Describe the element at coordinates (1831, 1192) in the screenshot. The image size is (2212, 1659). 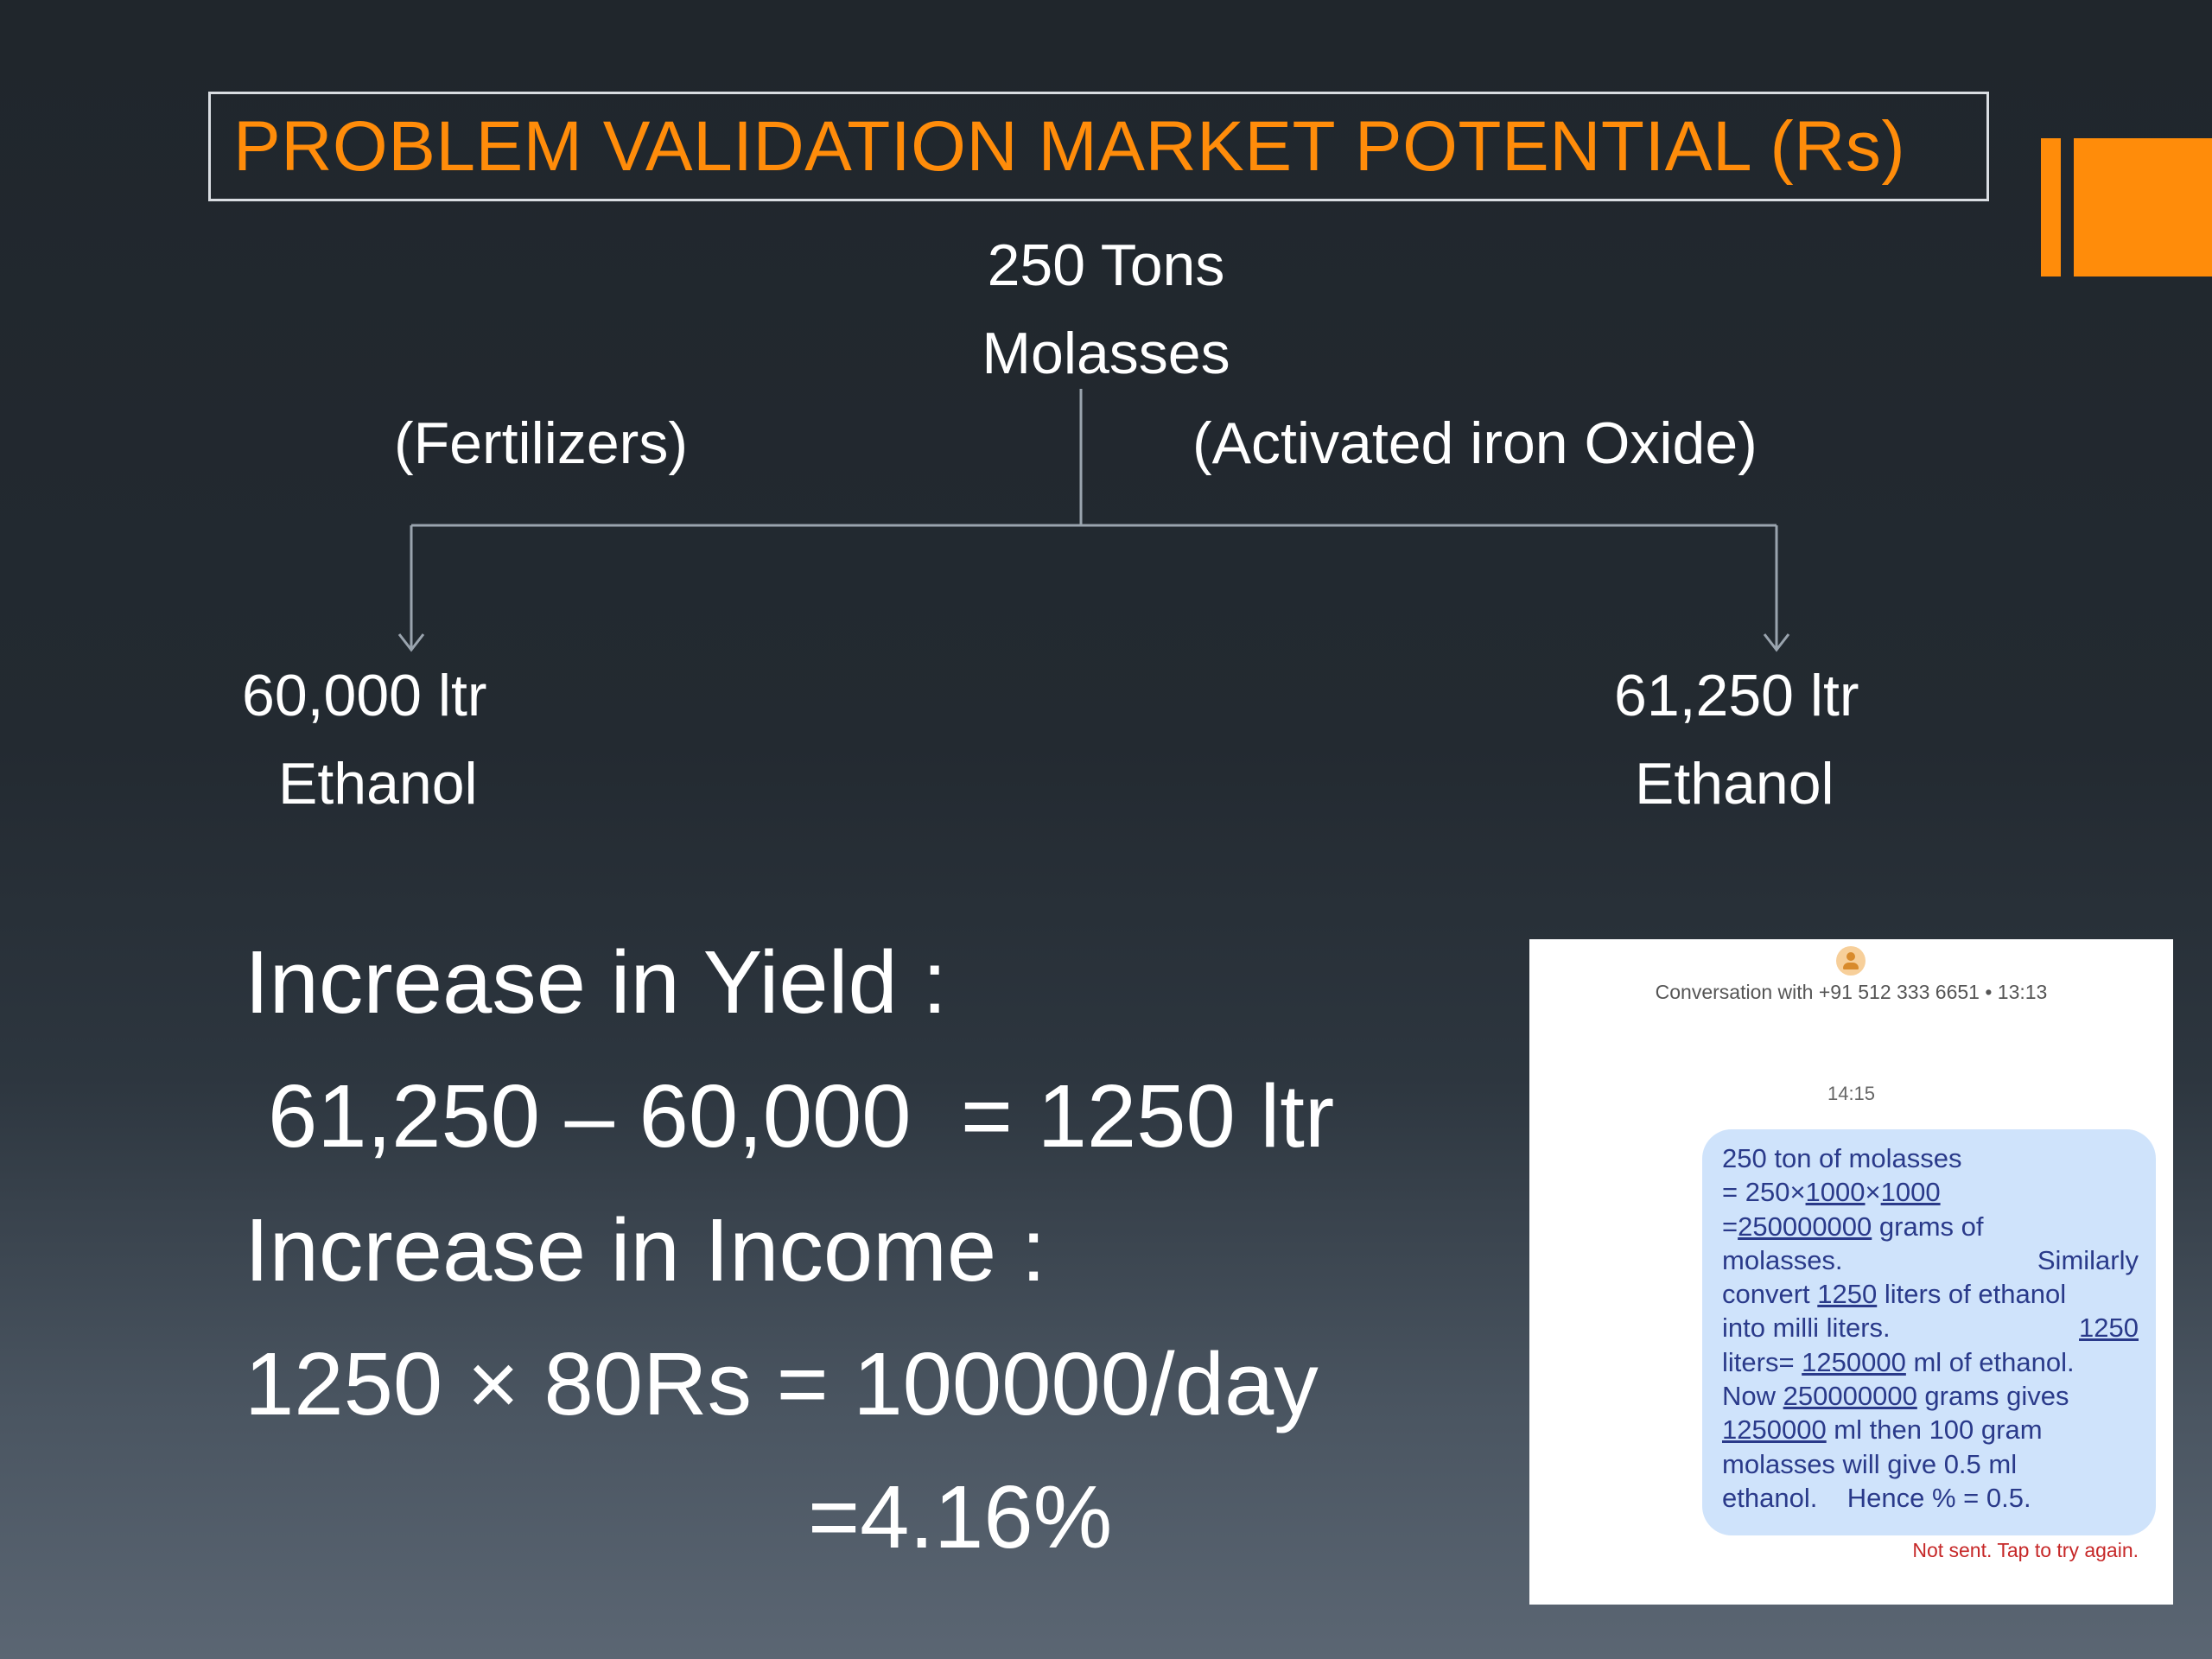
I see `message-line: = 250×1000×1000` at that location.